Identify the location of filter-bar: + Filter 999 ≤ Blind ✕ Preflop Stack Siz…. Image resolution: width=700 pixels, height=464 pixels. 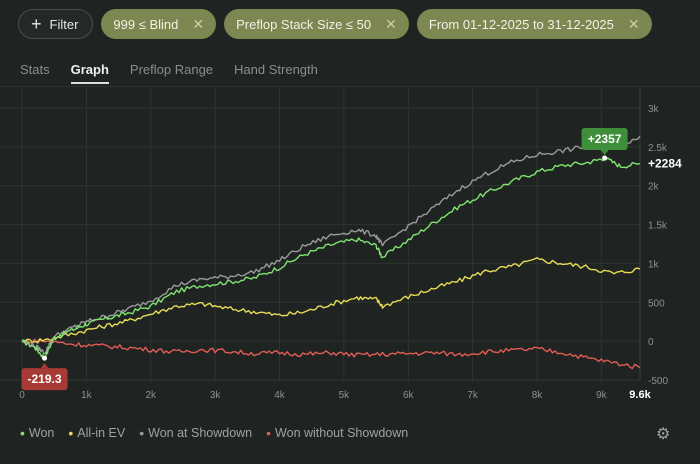
(335, 24).